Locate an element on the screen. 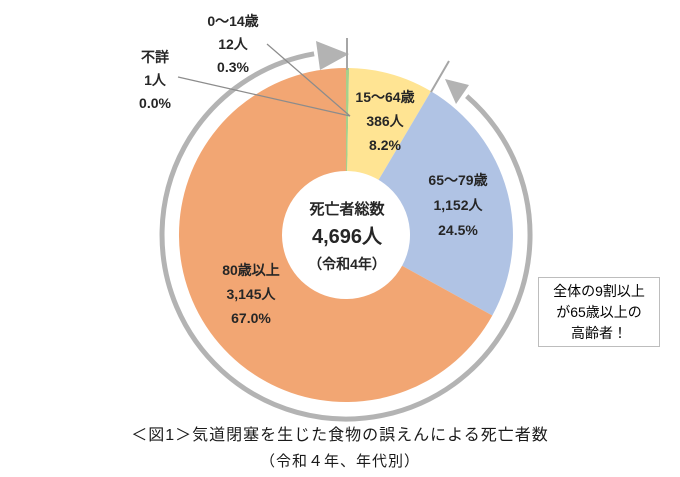 The width and height of the screenshot is (680, 477). label-age-15-64: 15〜64歳 386人 8.2% is located at coordinates (385, 121).